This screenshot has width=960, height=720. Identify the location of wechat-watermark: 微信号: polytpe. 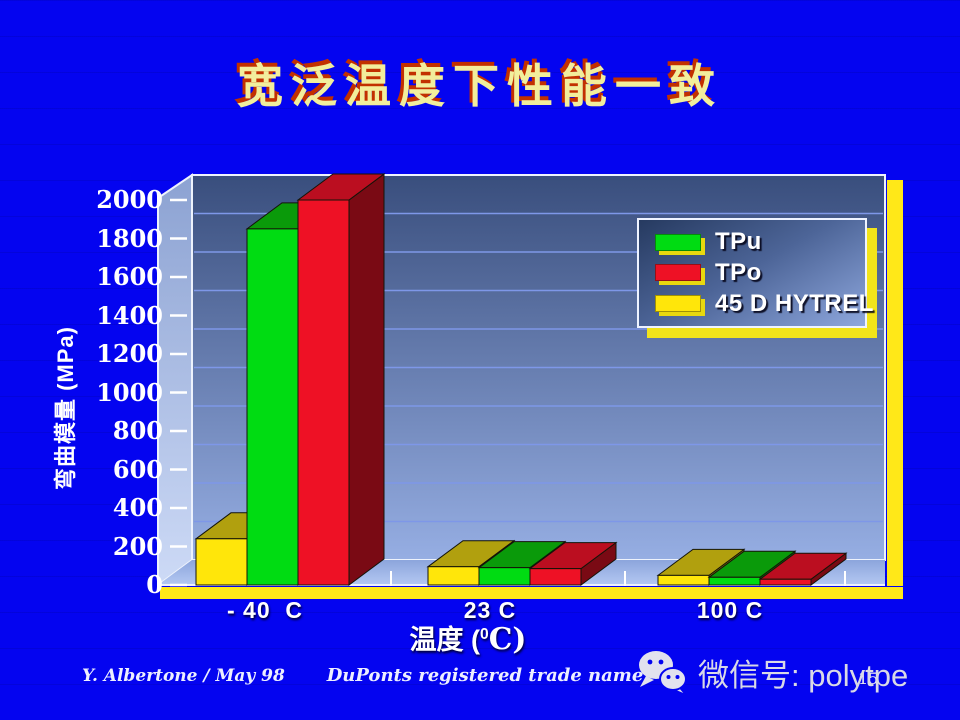
(772, 672).